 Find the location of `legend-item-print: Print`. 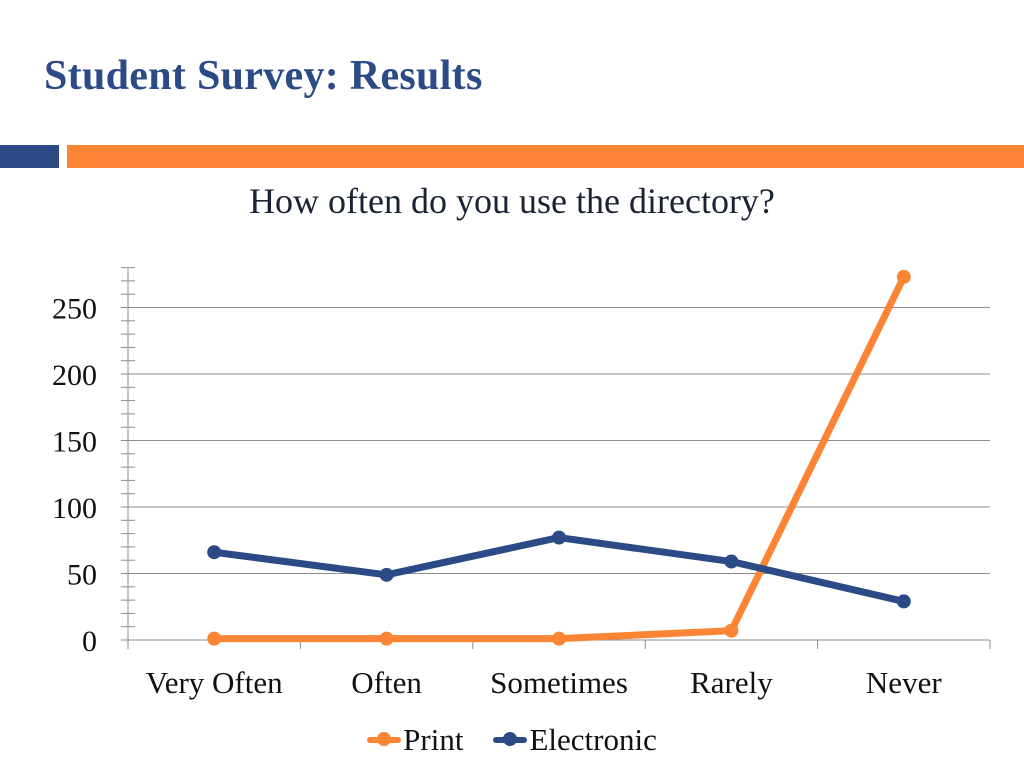

legend-item-print: Print is located at coordinates (415, 740).